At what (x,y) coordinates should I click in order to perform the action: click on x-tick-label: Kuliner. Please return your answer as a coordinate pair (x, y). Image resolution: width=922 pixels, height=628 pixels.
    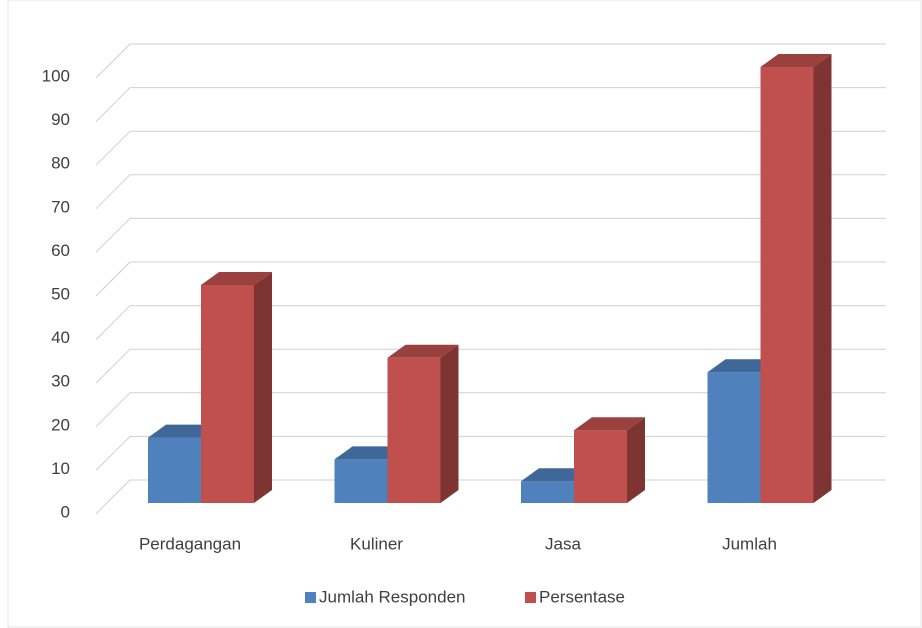
    Looking at the image, I should click on (376, 543).